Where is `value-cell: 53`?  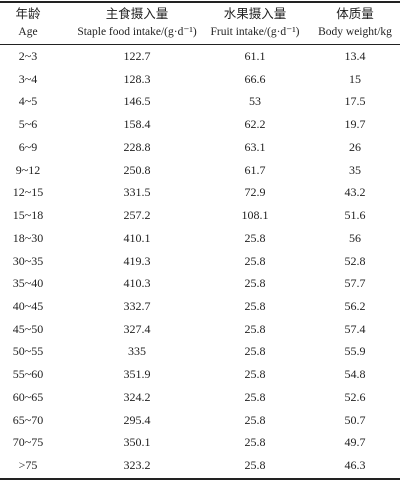 value-cell: 53 is located at coordinates (255, 101).